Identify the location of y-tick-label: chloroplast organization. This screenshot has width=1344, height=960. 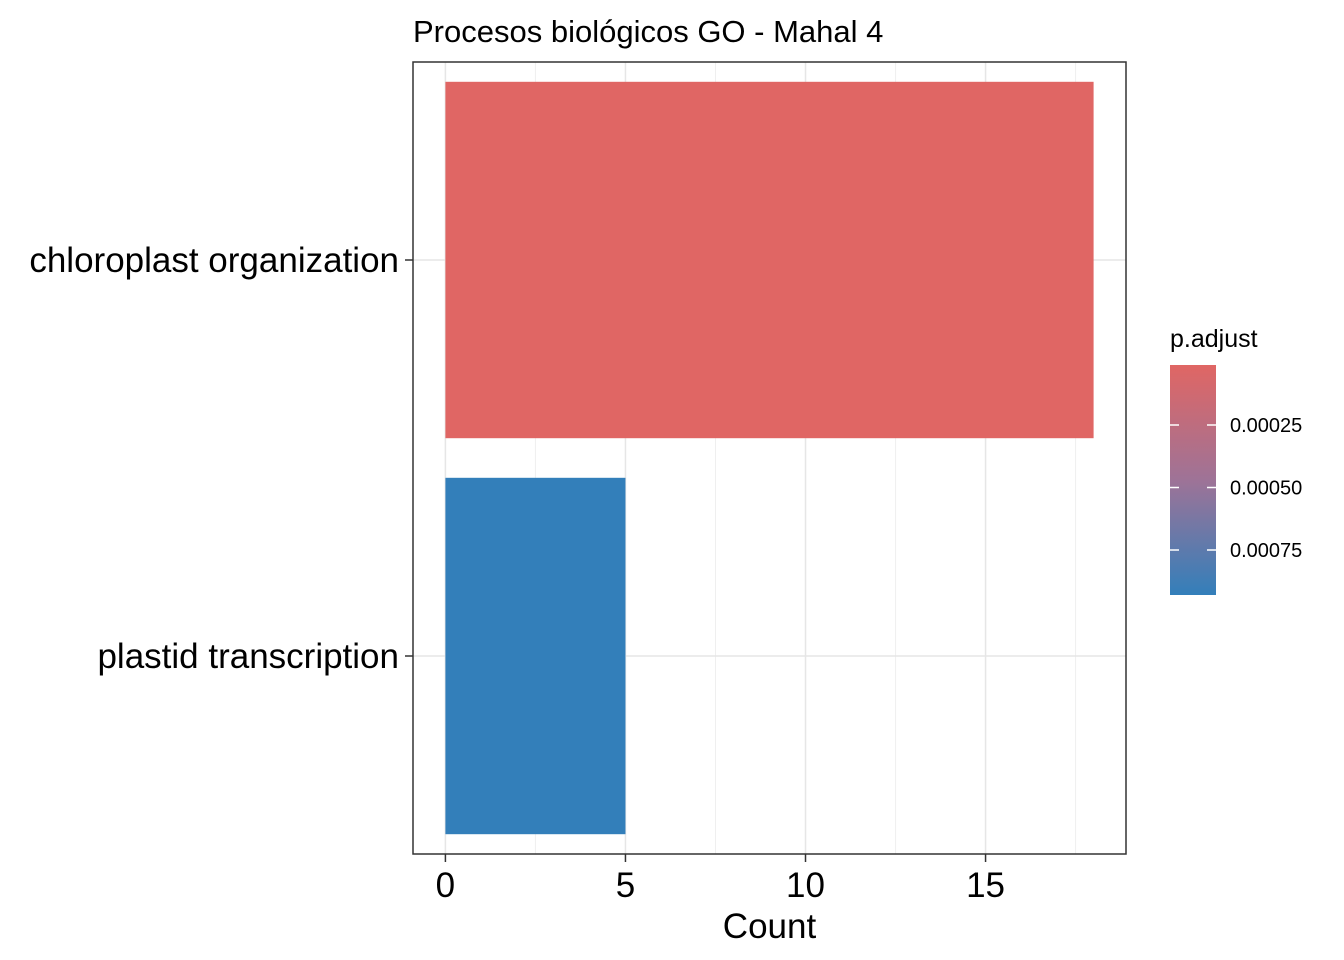
(214, 260).